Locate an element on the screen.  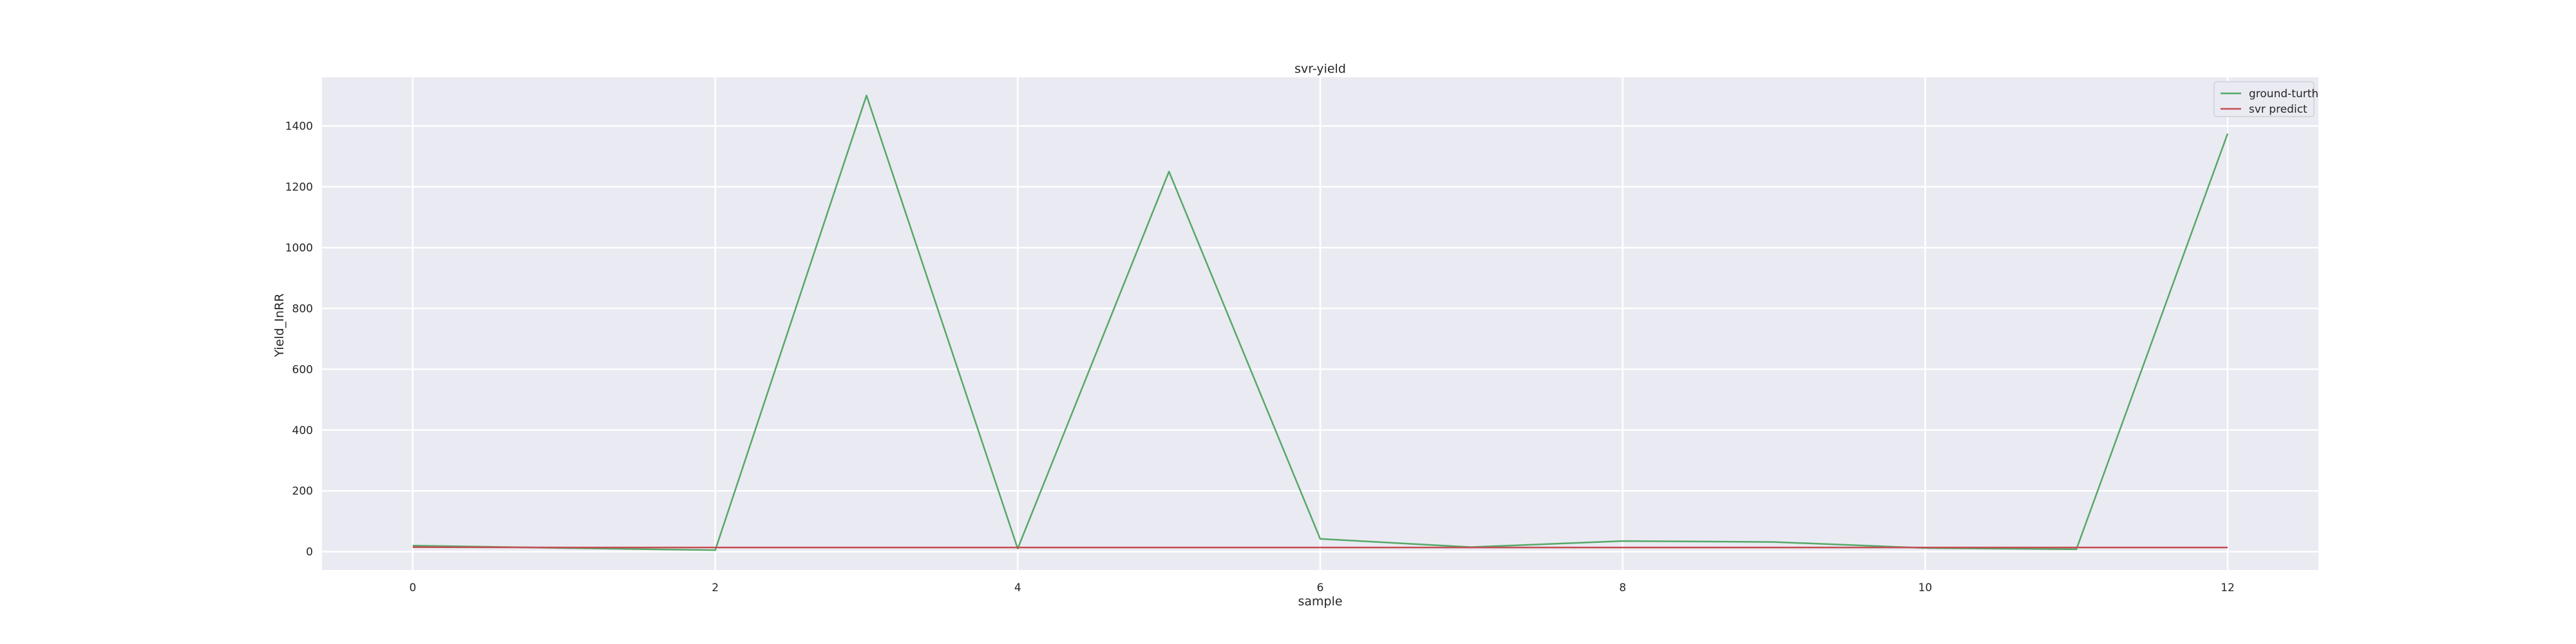
y-tick-label: 1000 is located at coordinates (299, 248).